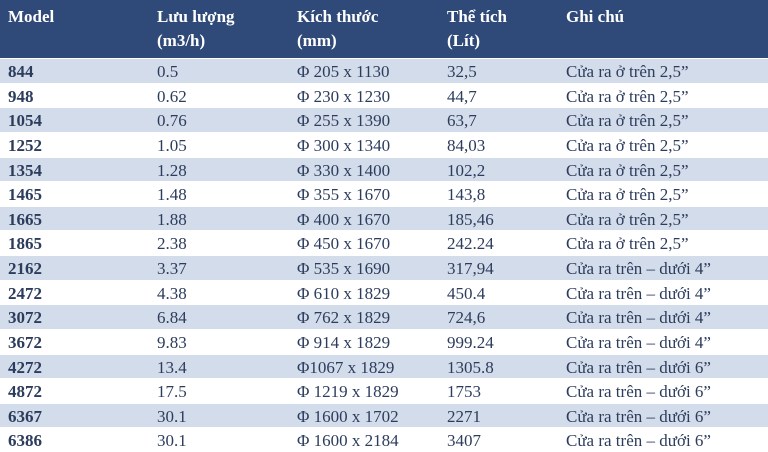 This screenshot has width=768, height=452. Describe the element at coordinates (172, 268) in the screenshot. I see `table-cell: 3.37` at that location.